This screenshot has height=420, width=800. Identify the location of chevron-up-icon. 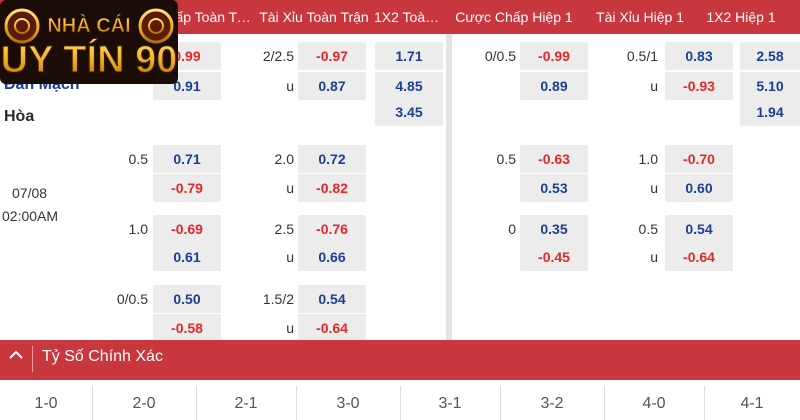
(16, 356).